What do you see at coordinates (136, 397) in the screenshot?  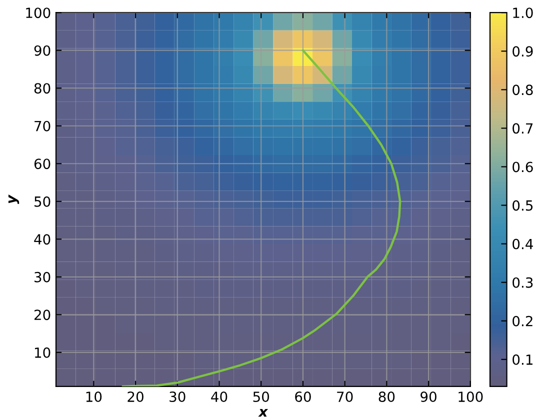 I see `x-tick-label: 20` at bounding box center [136, 397].